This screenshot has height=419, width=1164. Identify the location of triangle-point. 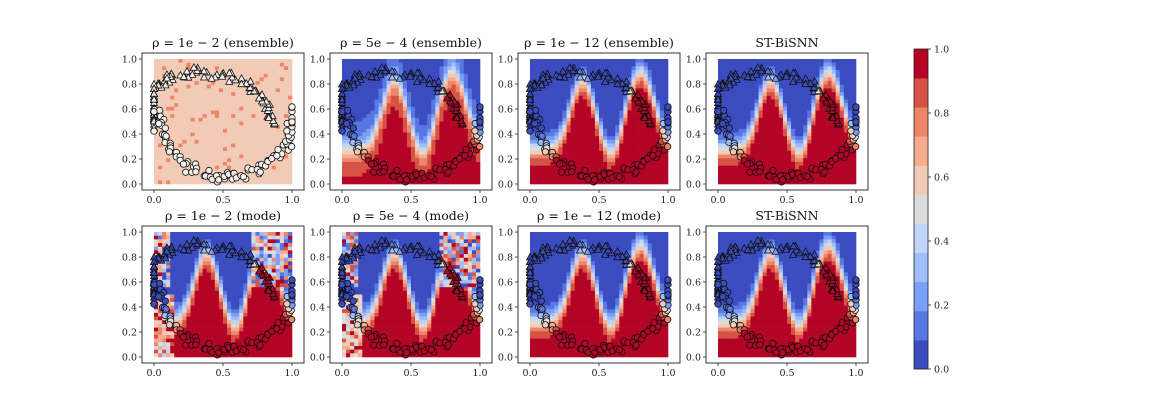
(587, 77).